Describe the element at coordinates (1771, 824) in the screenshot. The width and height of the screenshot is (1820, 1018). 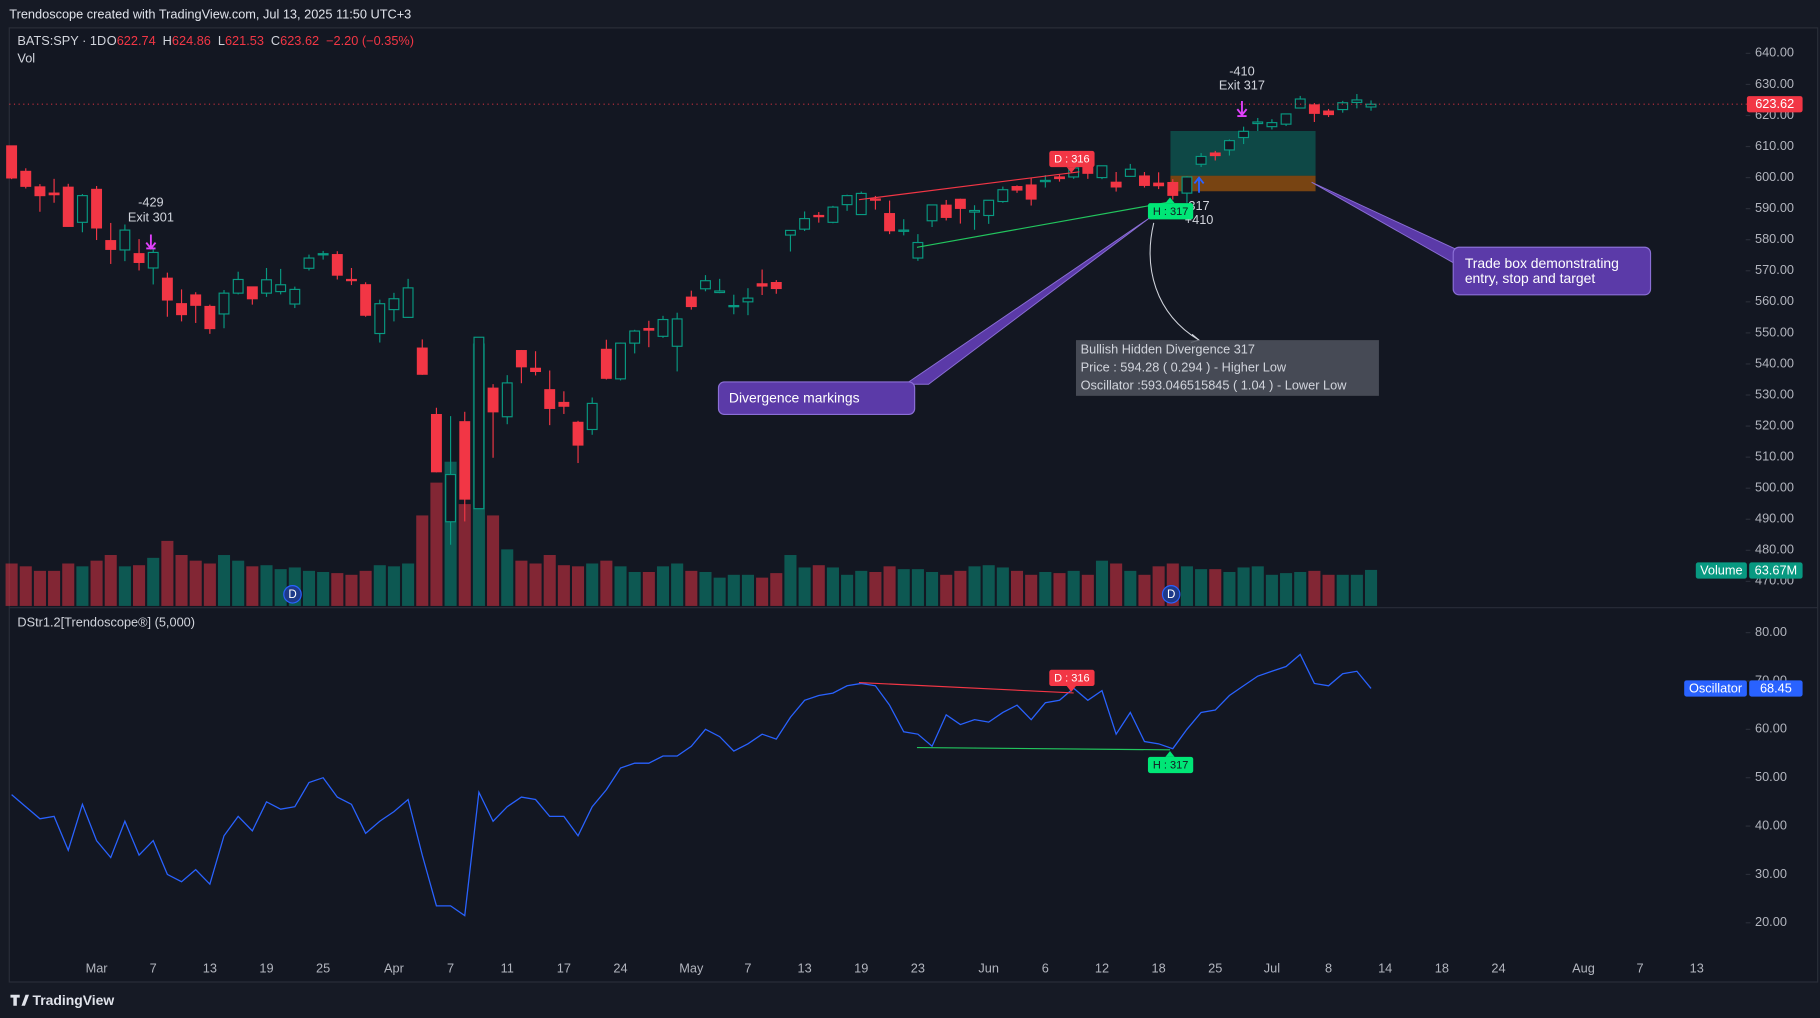
I see `y-tick-label: 40.00` at that location.